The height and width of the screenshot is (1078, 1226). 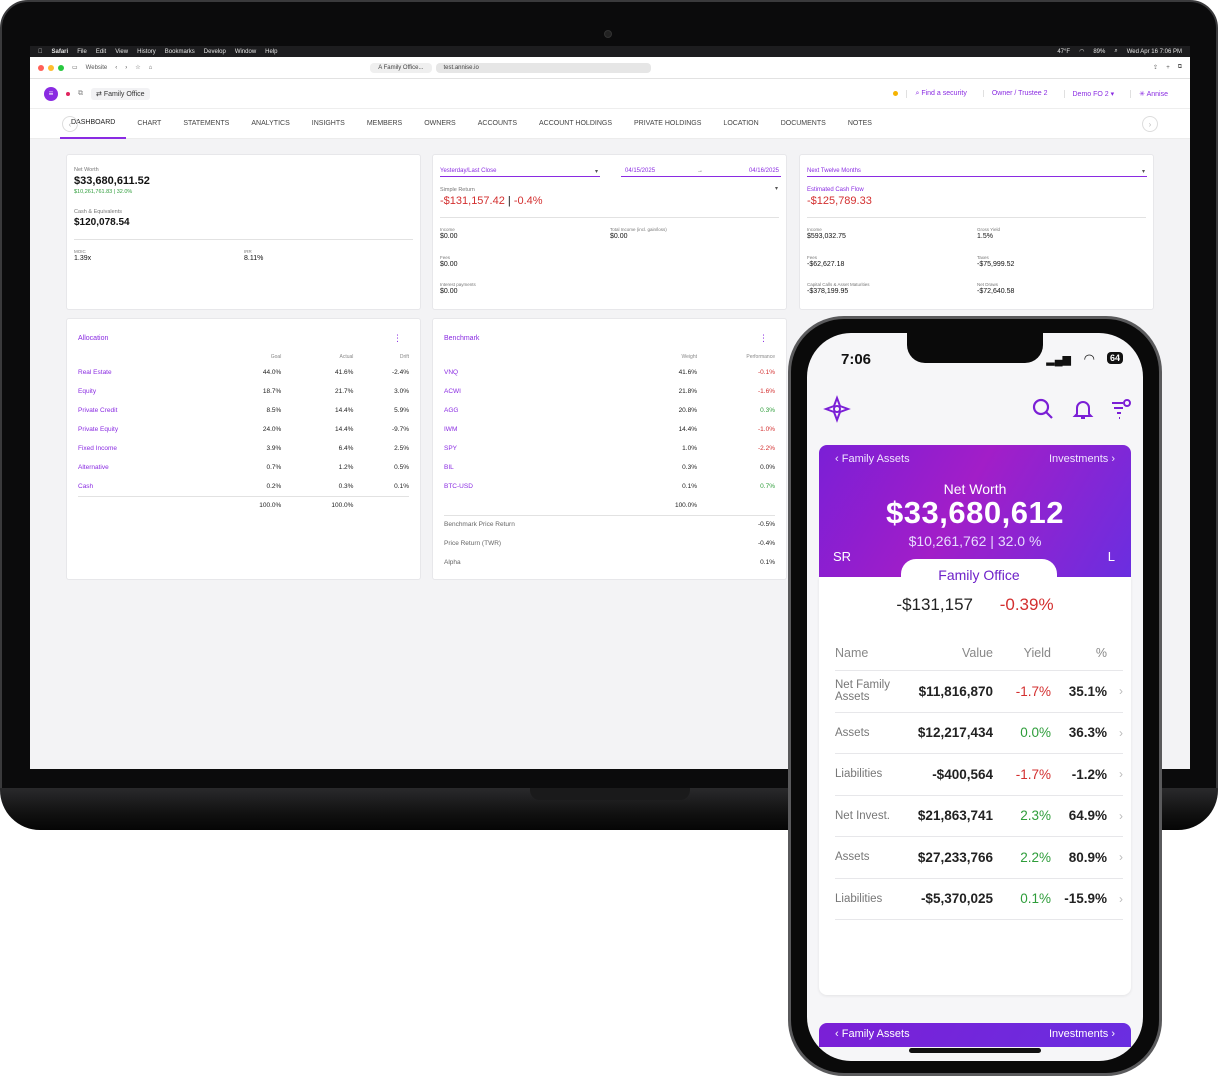 What do you see at coordinates (979, 775) in the screenshot?
I see `table-row: Liabilities -$400,564 -1.7% -1.2% ›` at bounding box center [979, 775].